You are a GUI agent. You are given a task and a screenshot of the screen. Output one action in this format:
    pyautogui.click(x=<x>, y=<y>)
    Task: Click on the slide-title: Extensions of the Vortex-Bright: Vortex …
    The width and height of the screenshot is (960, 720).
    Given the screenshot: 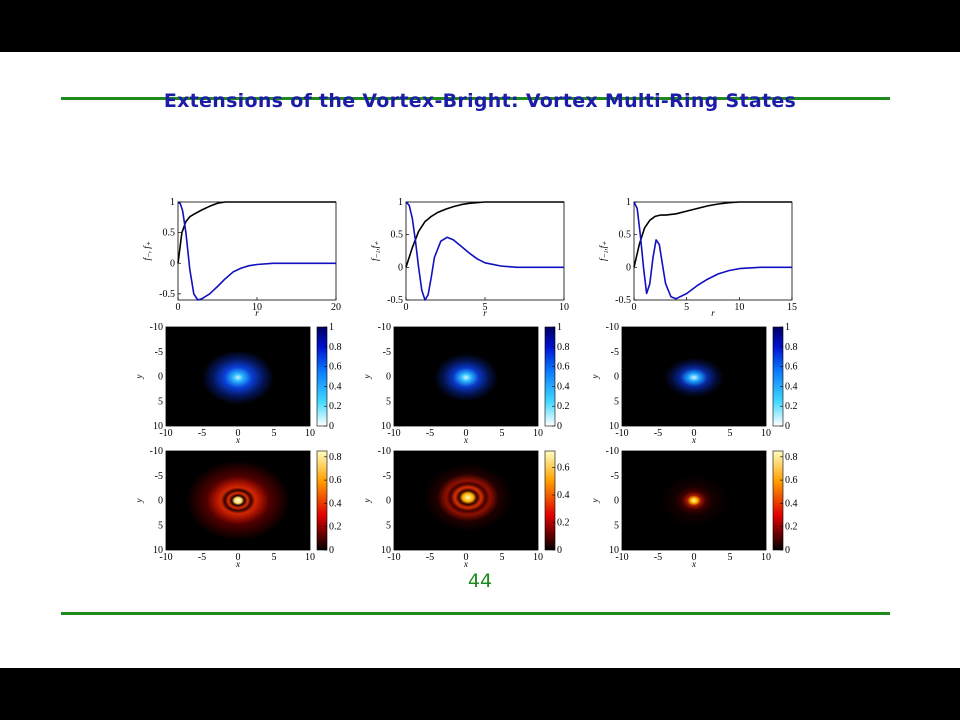 What is the action you would take?
    pyautogui.click(x=480, y=101)
    